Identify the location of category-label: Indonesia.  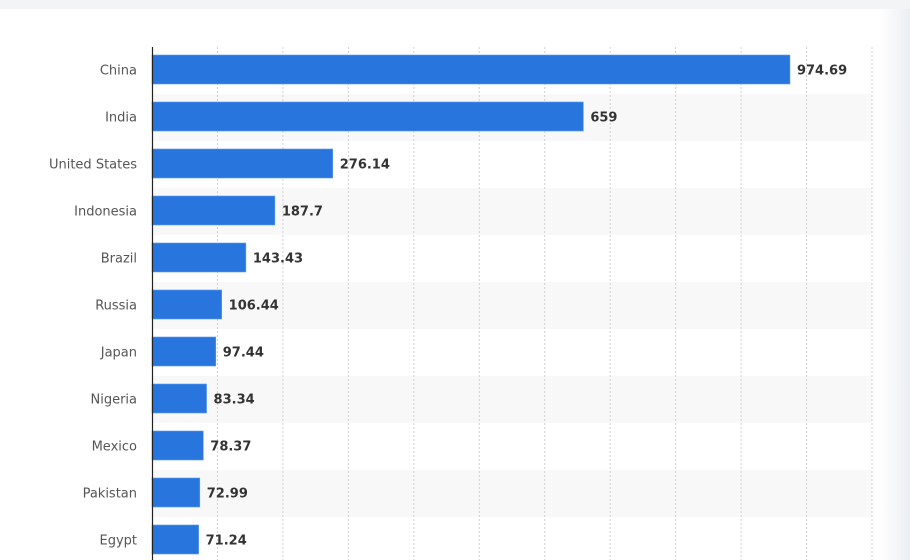
(105, 212).